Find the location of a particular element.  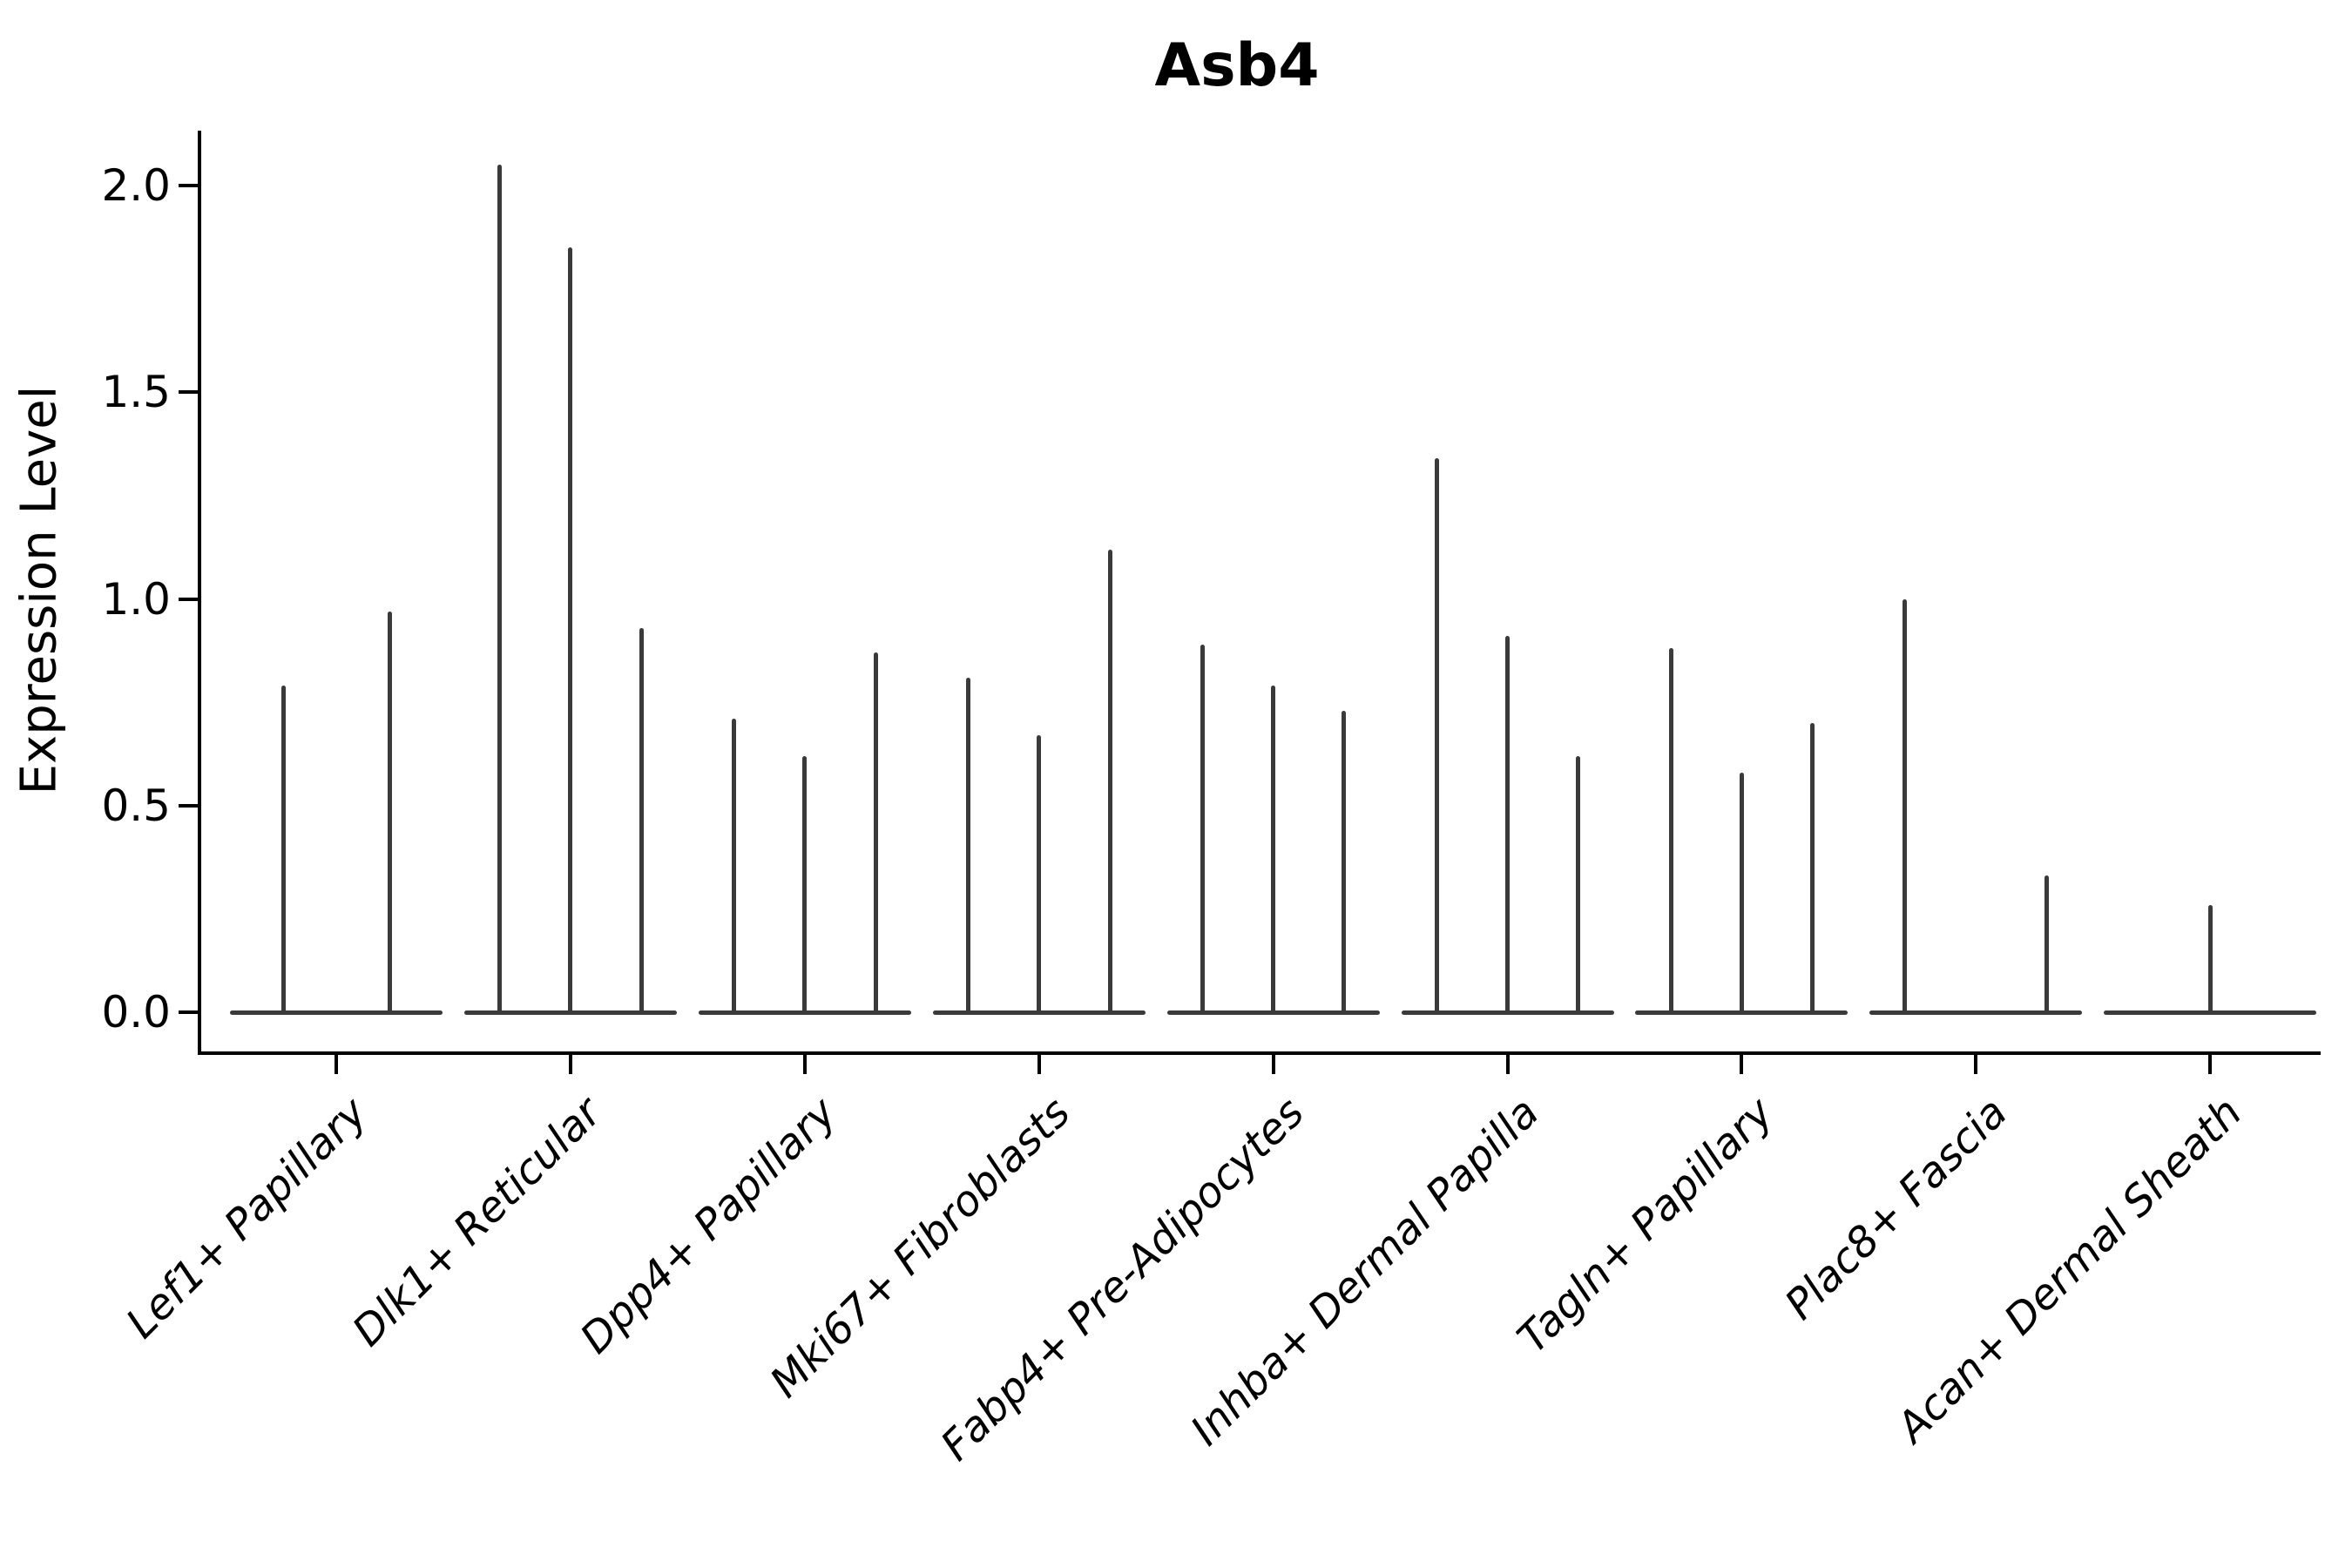

x-axis-spine is located at coordinates (1260, 1053).